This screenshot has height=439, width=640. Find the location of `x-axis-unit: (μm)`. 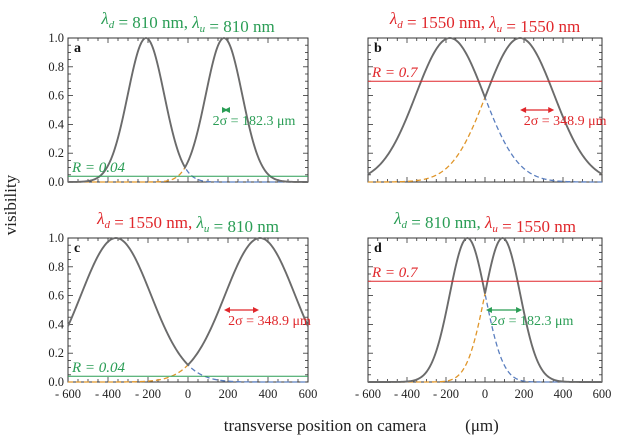

x-axis-unit: (μm) is located at coordinates (482, 425).